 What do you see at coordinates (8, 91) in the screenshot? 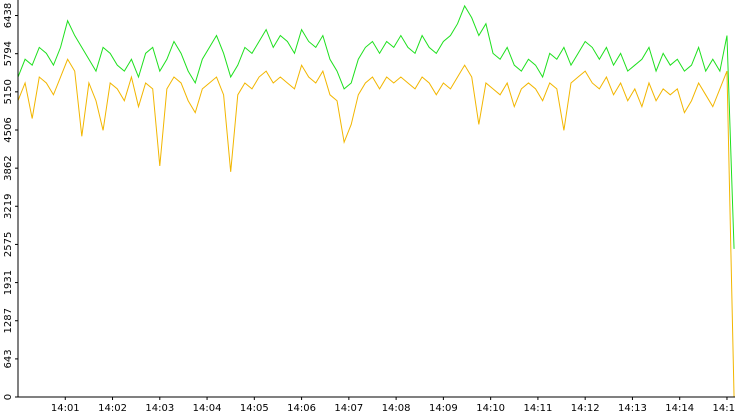
I see `y-tick-label: 5150` at bounding box center [8, 91].